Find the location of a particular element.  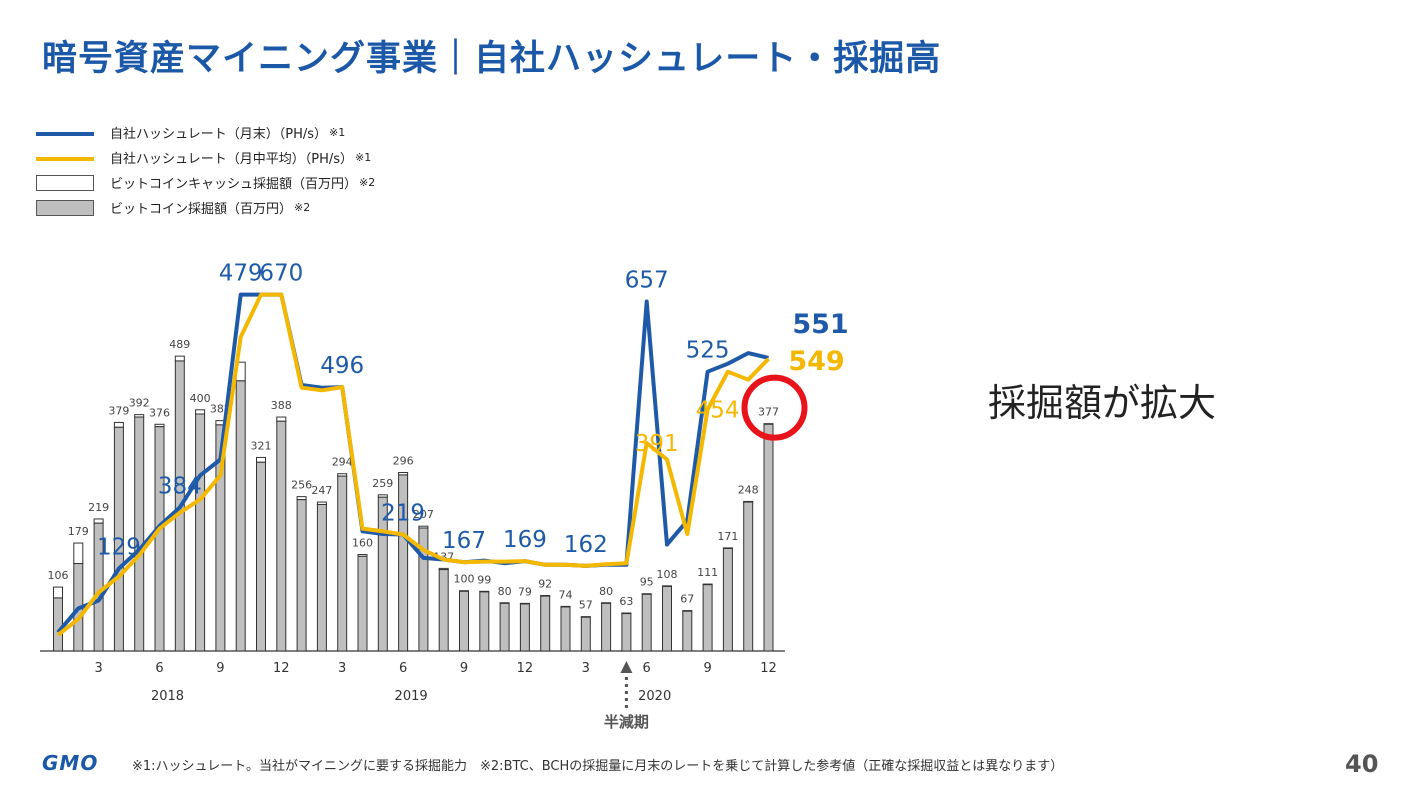

bar-value-label: 376 is located at coordinates (159, 412).